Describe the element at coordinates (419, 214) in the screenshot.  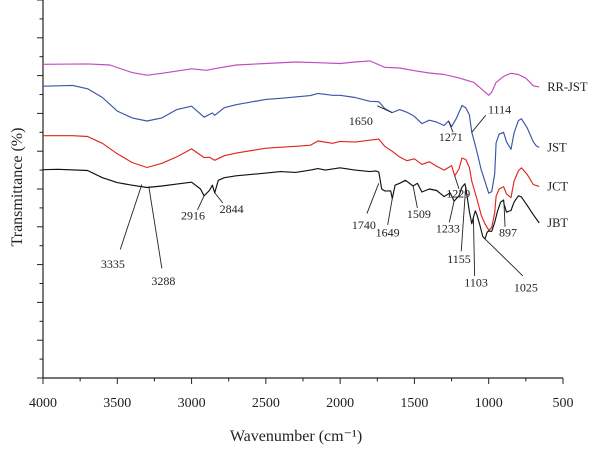
I see `annotation-label: 1509` at that location.